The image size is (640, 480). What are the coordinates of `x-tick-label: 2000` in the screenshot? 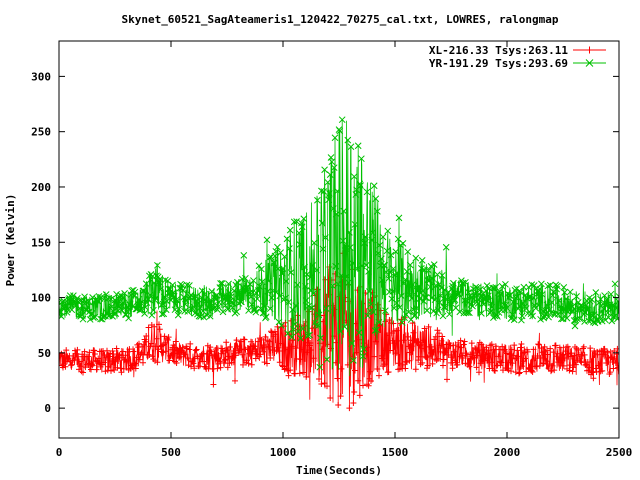 It's located at (507, 452).